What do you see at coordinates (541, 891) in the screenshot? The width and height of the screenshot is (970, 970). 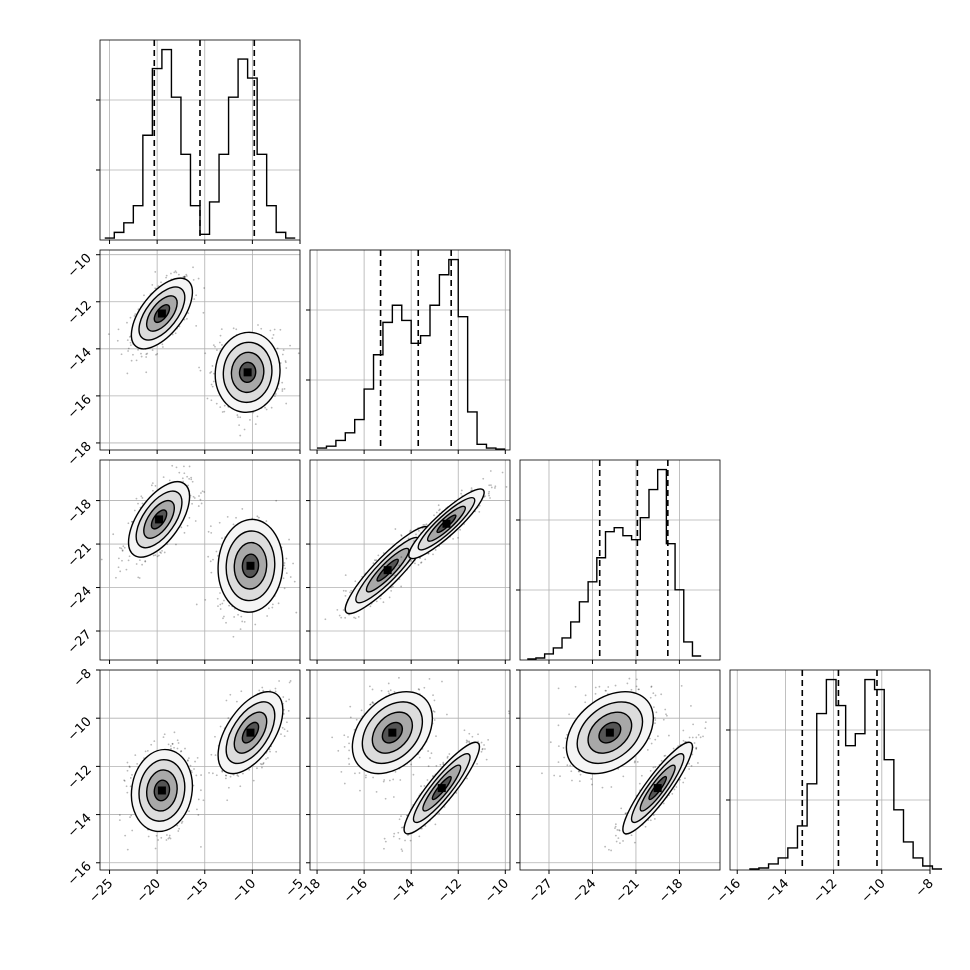 I see `x-tick-label: −27` at bounding box center [541, 891].